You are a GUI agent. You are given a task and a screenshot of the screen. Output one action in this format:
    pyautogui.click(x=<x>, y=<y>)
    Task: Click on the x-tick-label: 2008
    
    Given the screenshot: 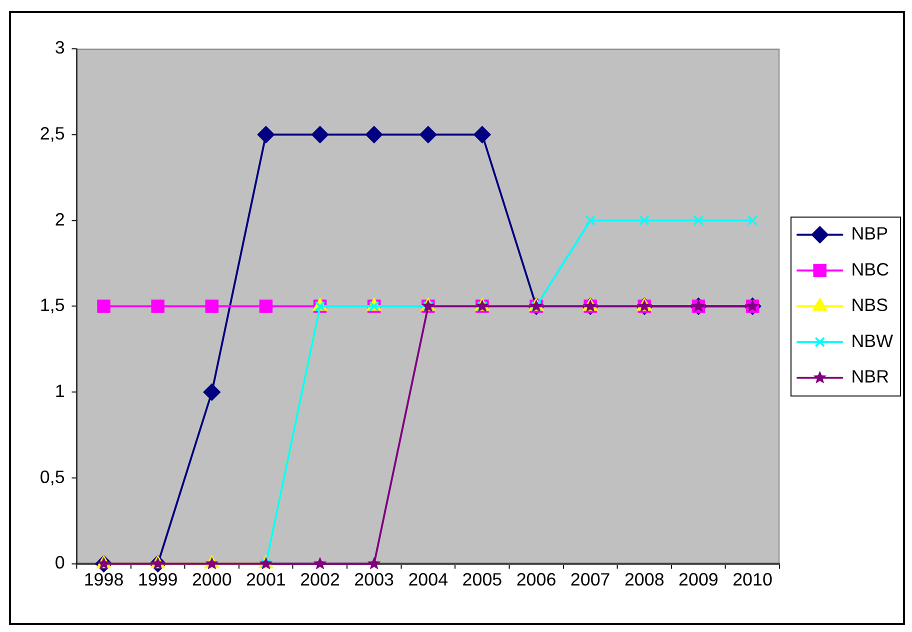 What is the action you would take?
    pyautogui.click(x=644, y=579)
    